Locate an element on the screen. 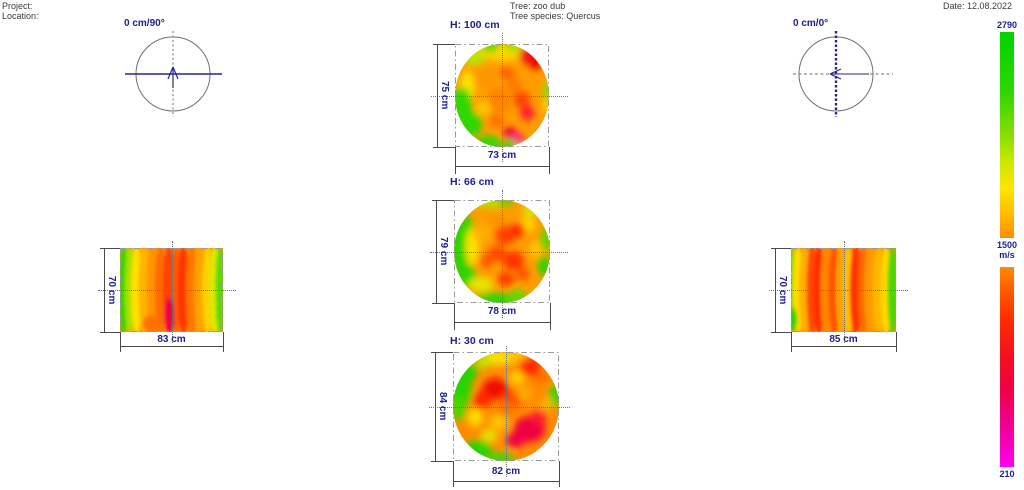 Image resolution: width=1024 pixels, height=490 pixels. date-label: Date: 12.08.2022 is located at coordinates (978, 6).